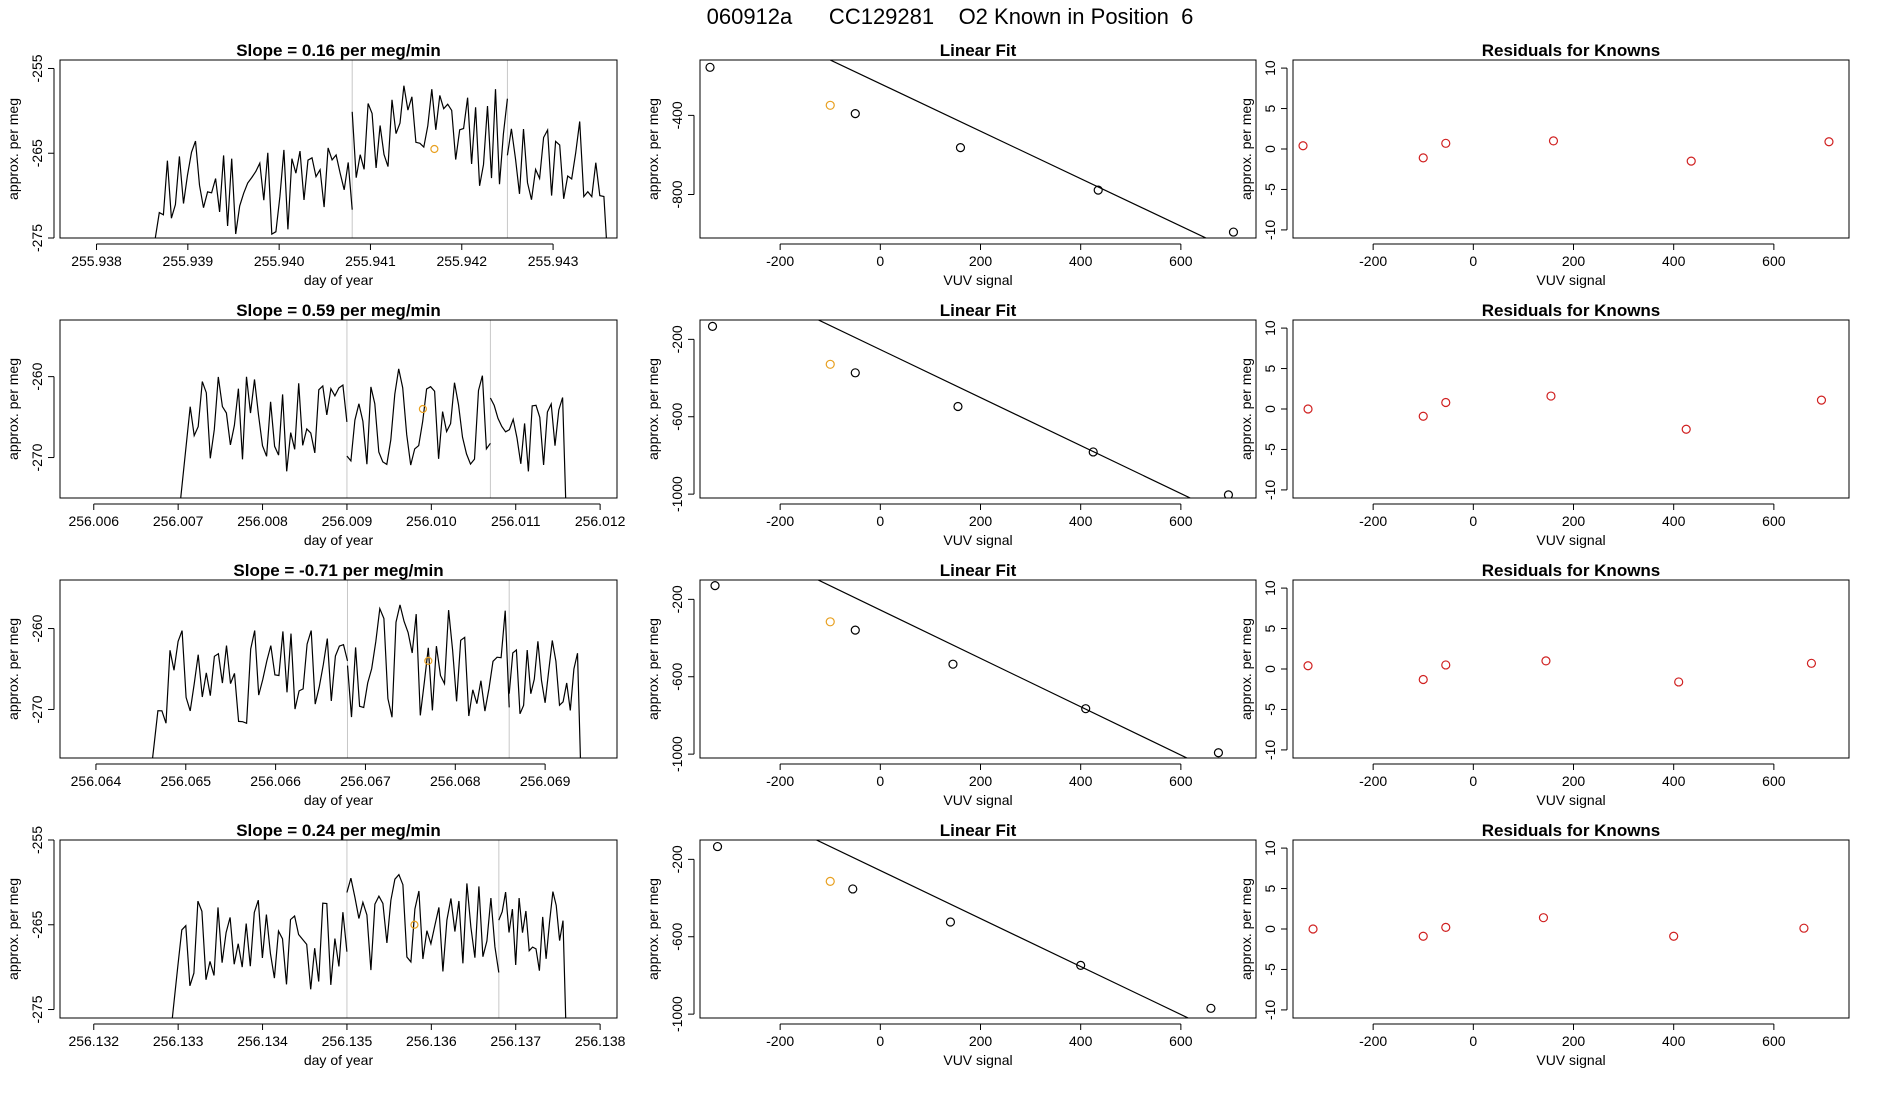 The image size is (1900, 1100). What do you see at coordinates (677, 754) in the screenshot?
I see `y-tick-label: -1000` at bounding box center [677, 754].